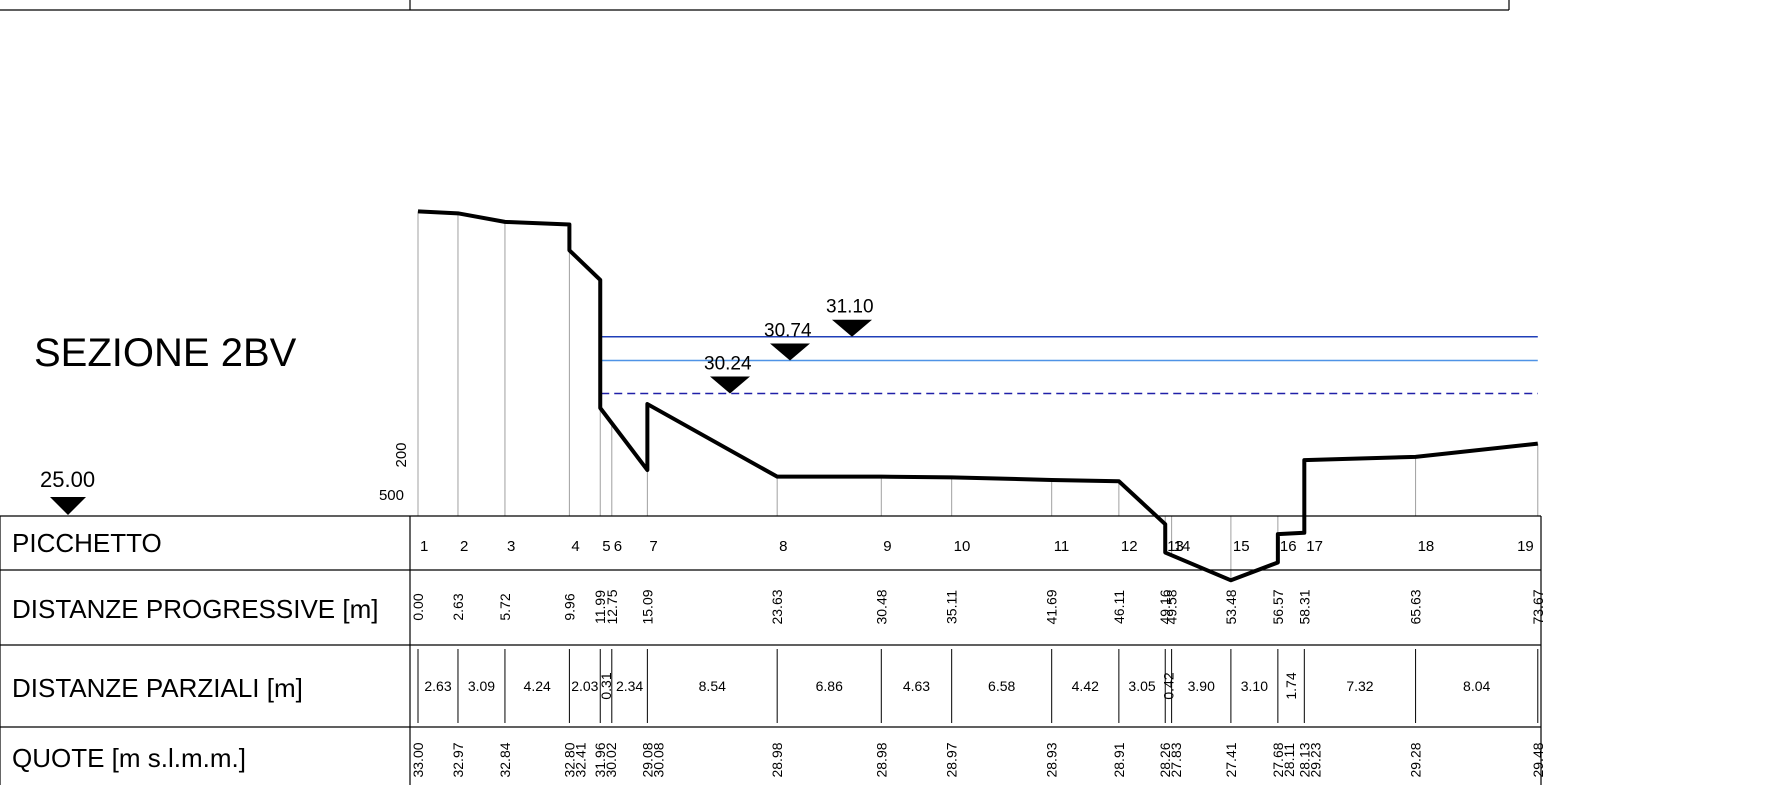 This screenshot has width=1773, height=785. Describe the element at coordinates (1254, 686) in the screenshot. I see `partial-cell: 3.10` at that location.